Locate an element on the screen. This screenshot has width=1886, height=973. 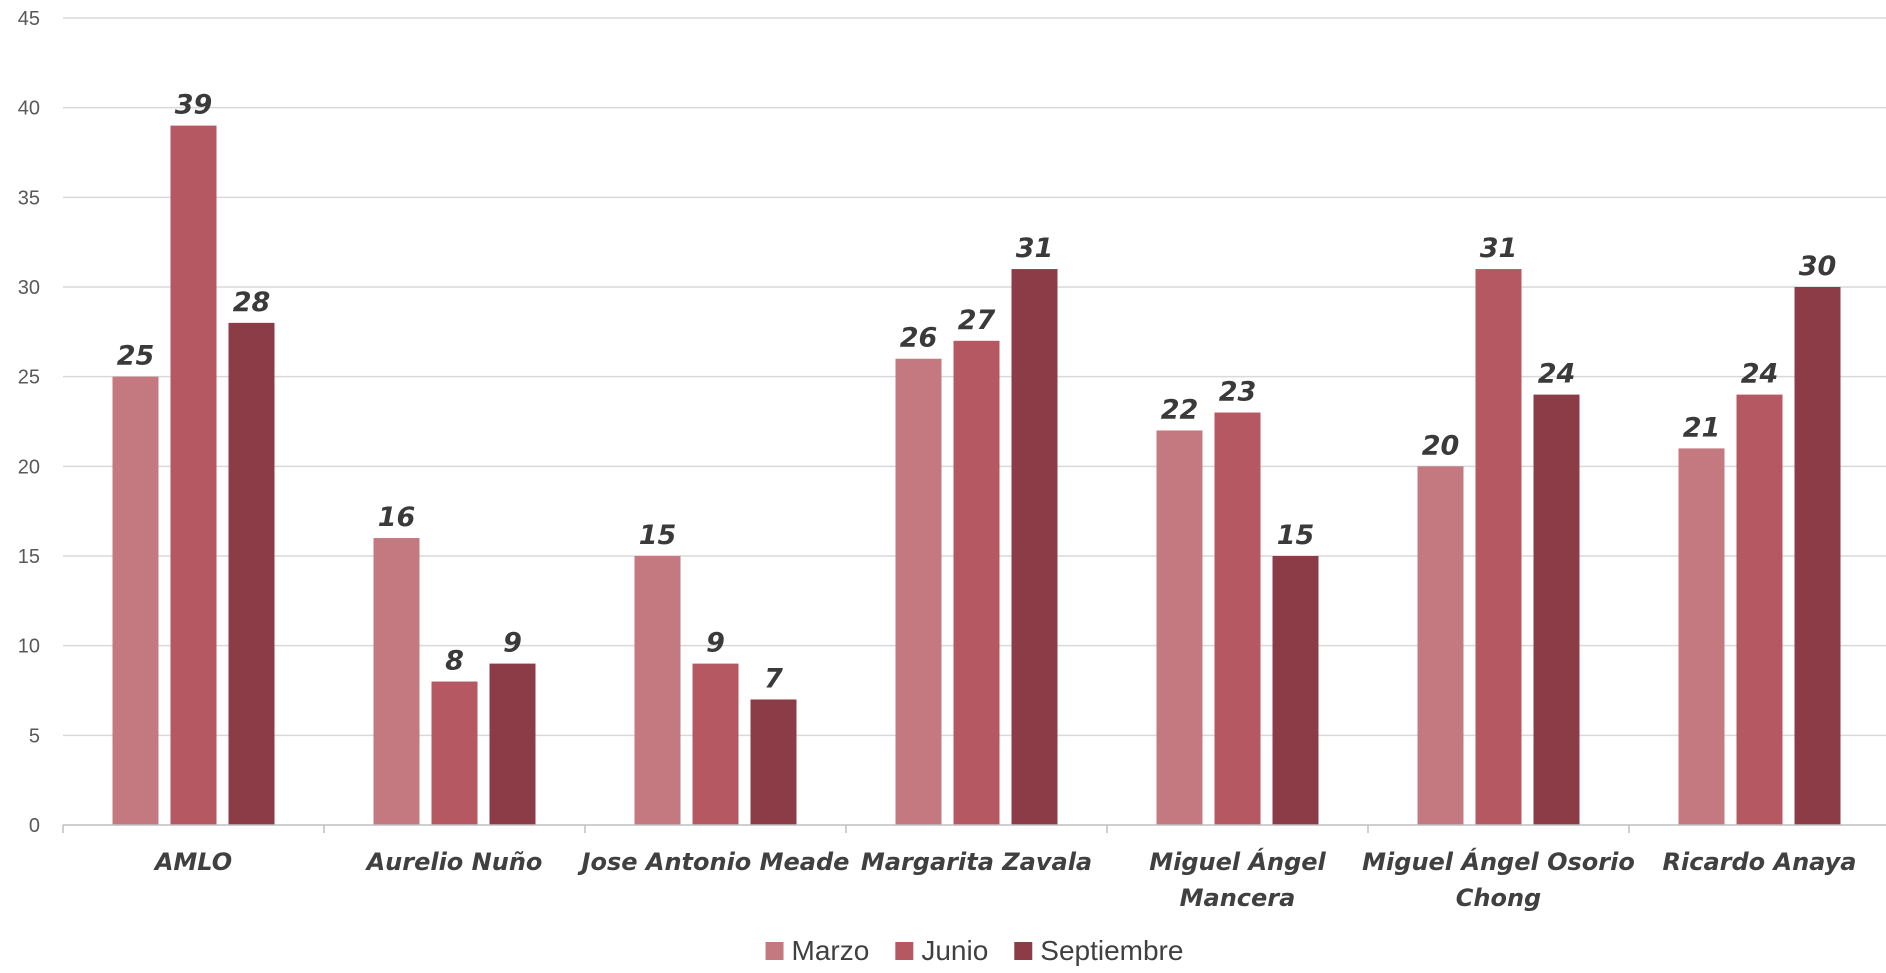
data-label: 26 is located at coordinates (919, 338).